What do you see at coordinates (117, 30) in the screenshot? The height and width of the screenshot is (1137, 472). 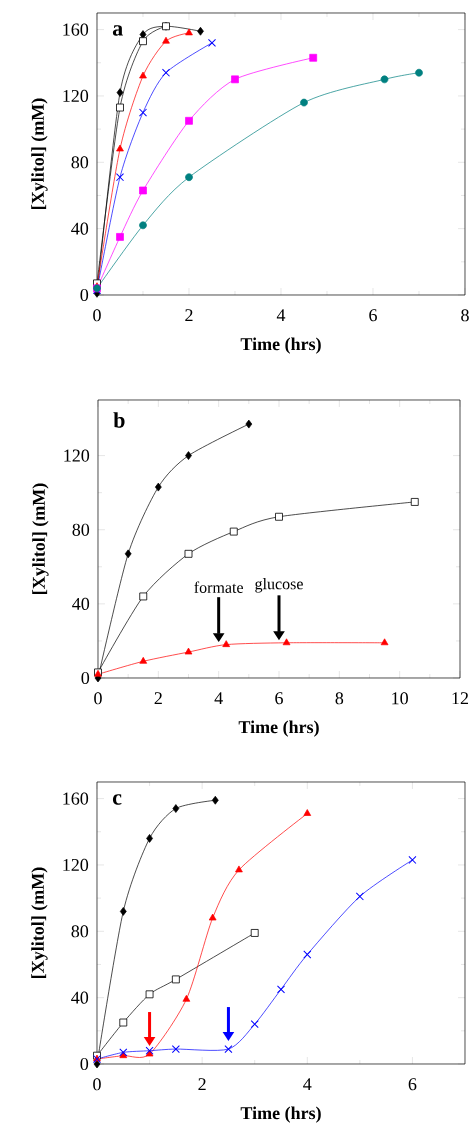 I see `annotation: a` at bounding box center [117, 30].